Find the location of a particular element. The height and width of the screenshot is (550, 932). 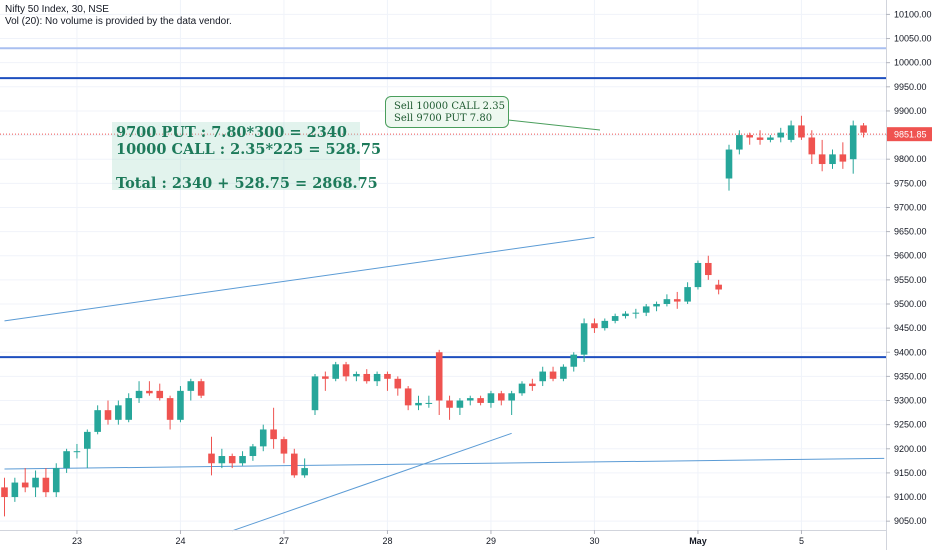

trade-callout: Sell 10000 CALL 2.35 Sell 9700 PUT 7.80 is located at coordinates (447, 112).